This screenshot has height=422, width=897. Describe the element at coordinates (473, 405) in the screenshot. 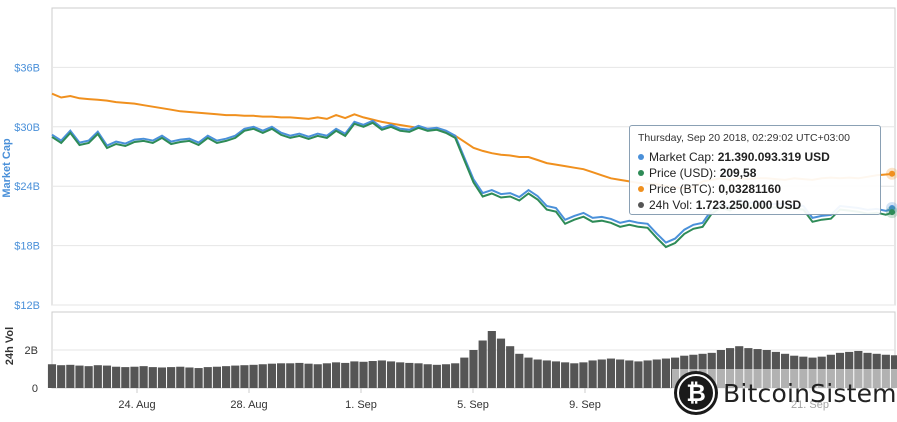

I see `date-tick-label: 5. Sep` at that location.